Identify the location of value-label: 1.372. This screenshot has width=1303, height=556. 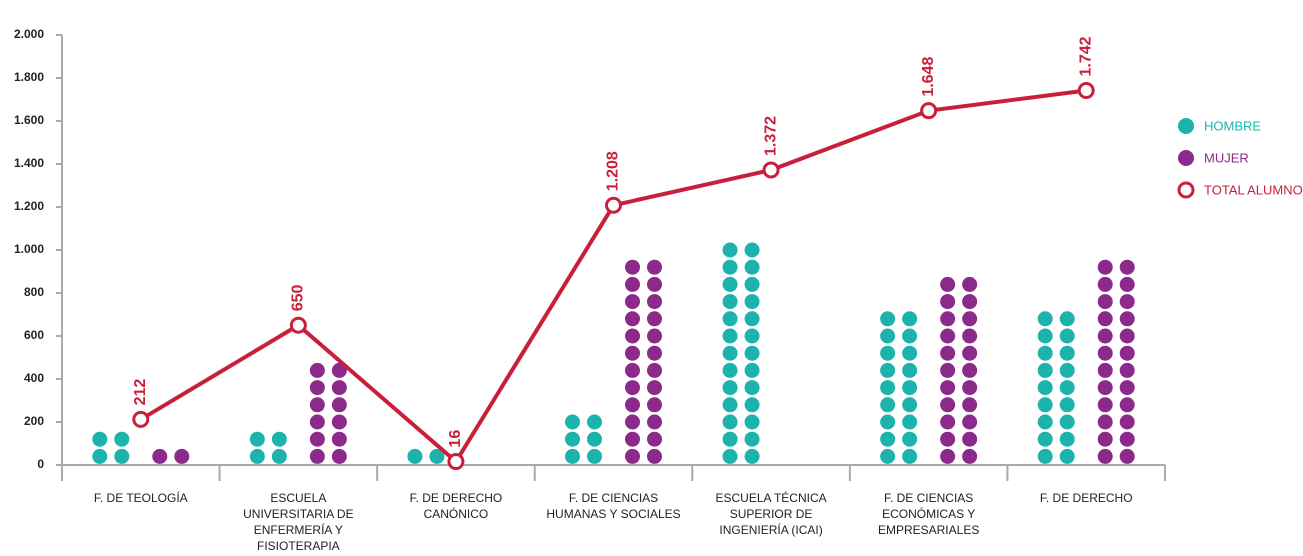
(770, 136).